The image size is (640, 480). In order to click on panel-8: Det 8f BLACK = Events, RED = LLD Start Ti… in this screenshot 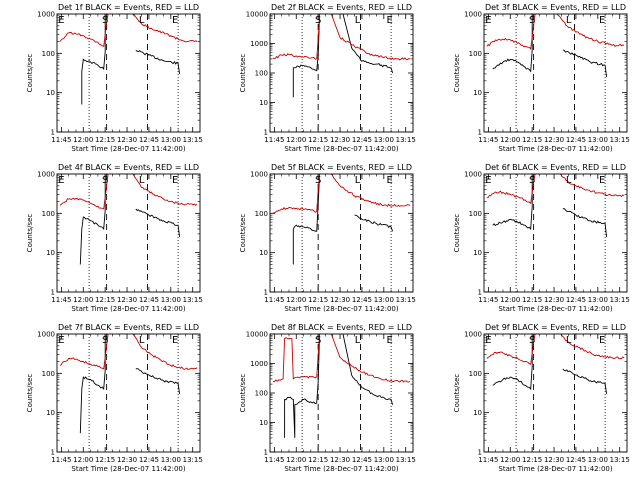, I will do `click(327, 398)`.